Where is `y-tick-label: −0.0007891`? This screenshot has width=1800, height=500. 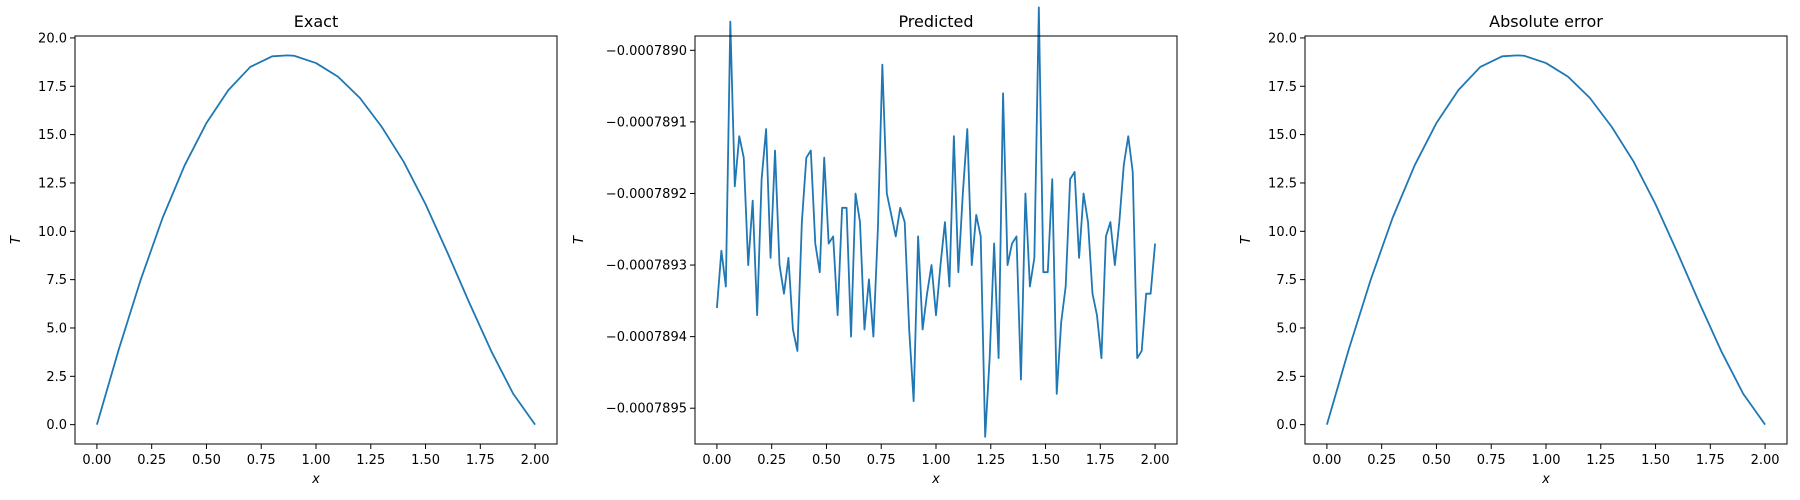 y-tick-label: −0.0007891 is located at coordinates (646, 122).